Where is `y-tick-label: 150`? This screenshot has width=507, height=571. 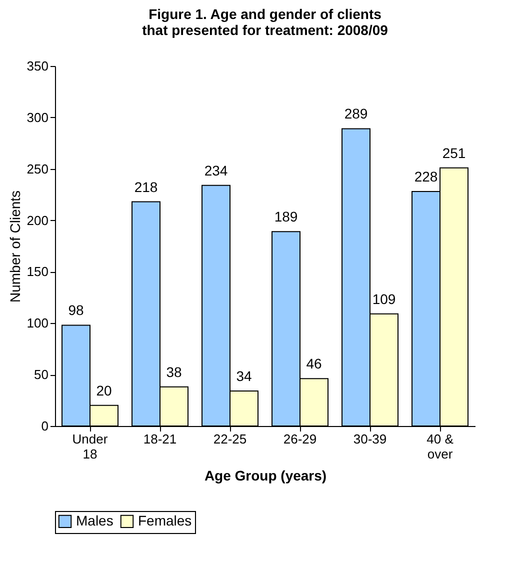
y-tick-label: 150 is located at coordinates (37, 272).